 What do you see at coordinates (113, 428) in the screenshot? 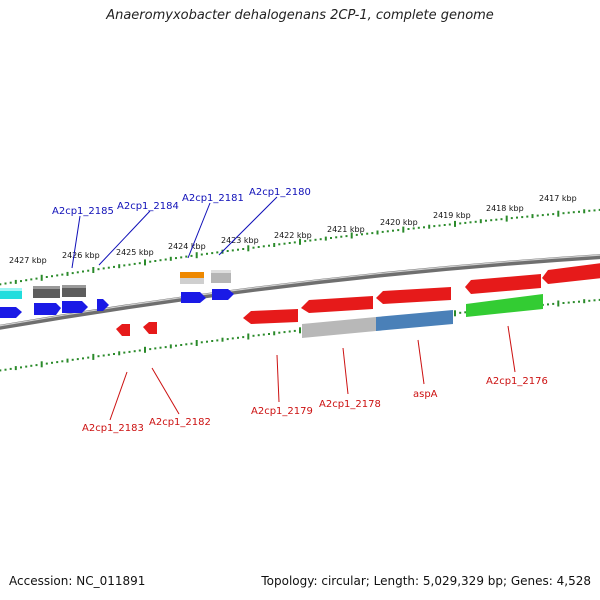
I see `gene-label: A2cp1_2183` at bounding box center [113, 428].